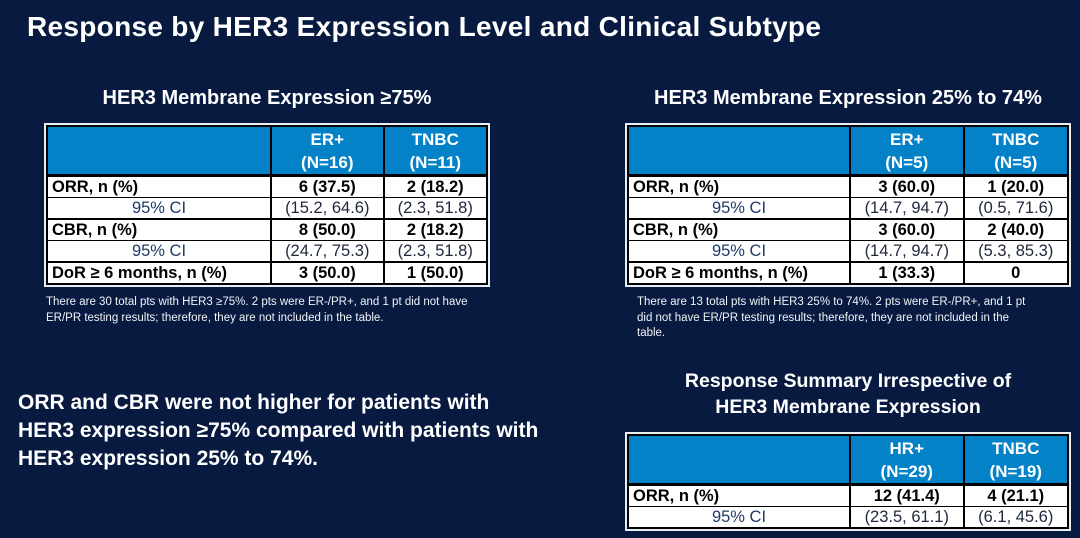 Image resolution: width=1080 pixels, height=538 pixels. Describe the element at coordinates (327, 186) in the screenshot. I see `cell-value: 6 (37.5)` at that location.